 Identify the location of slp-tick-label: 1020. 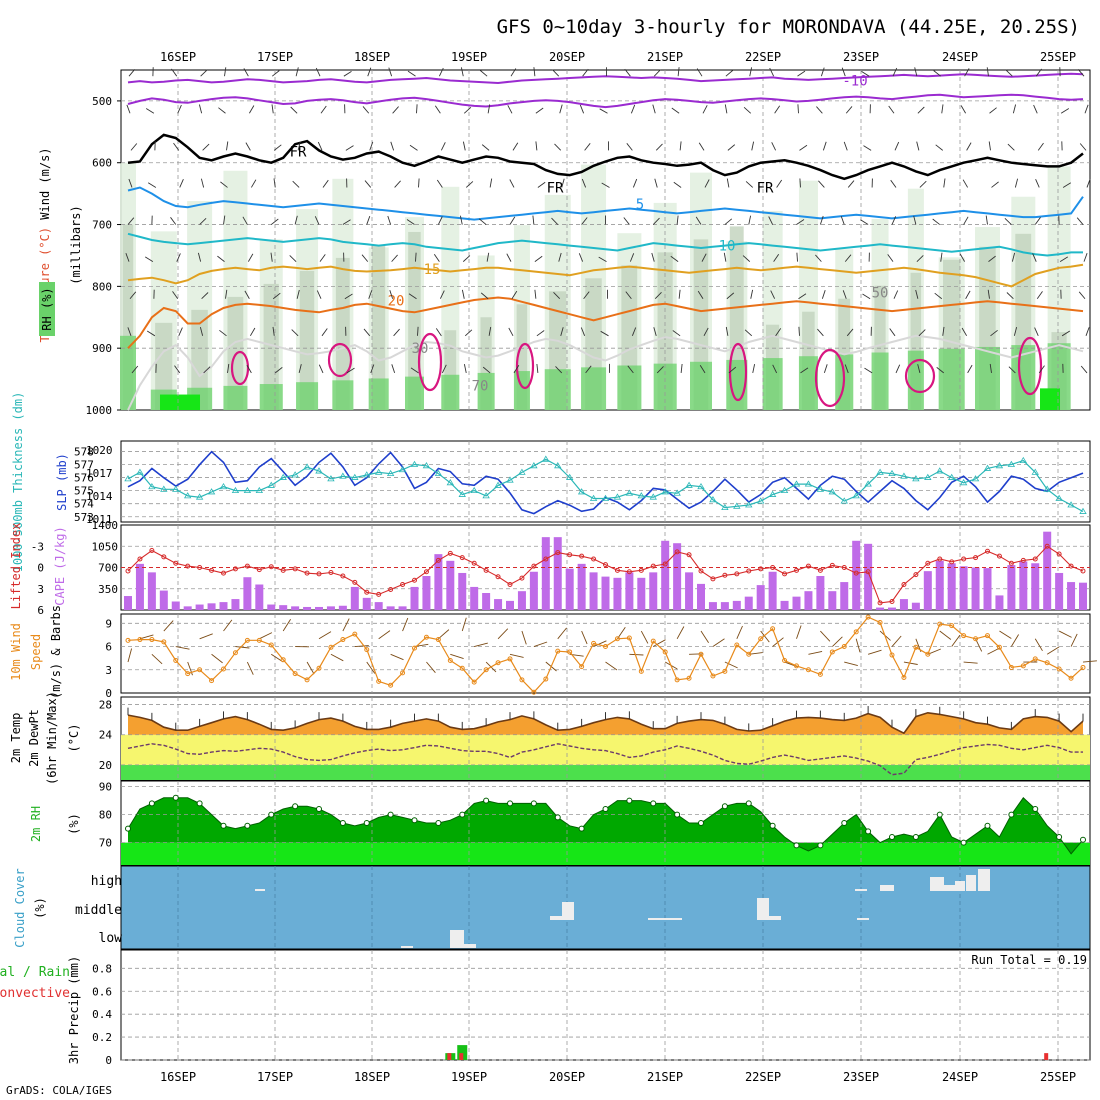
(99, 450).